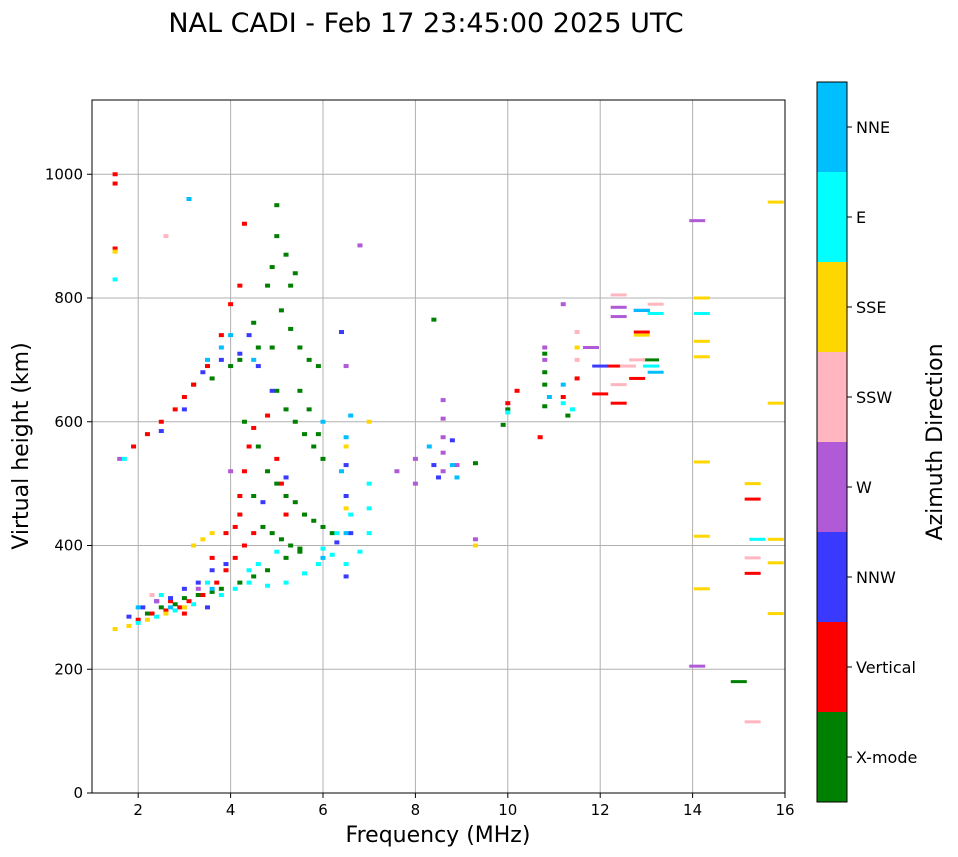  What do you see at coordinates (692, 810) in the screenshot?
I see `x-tick-label: 14` at bounding box center [692, 810].